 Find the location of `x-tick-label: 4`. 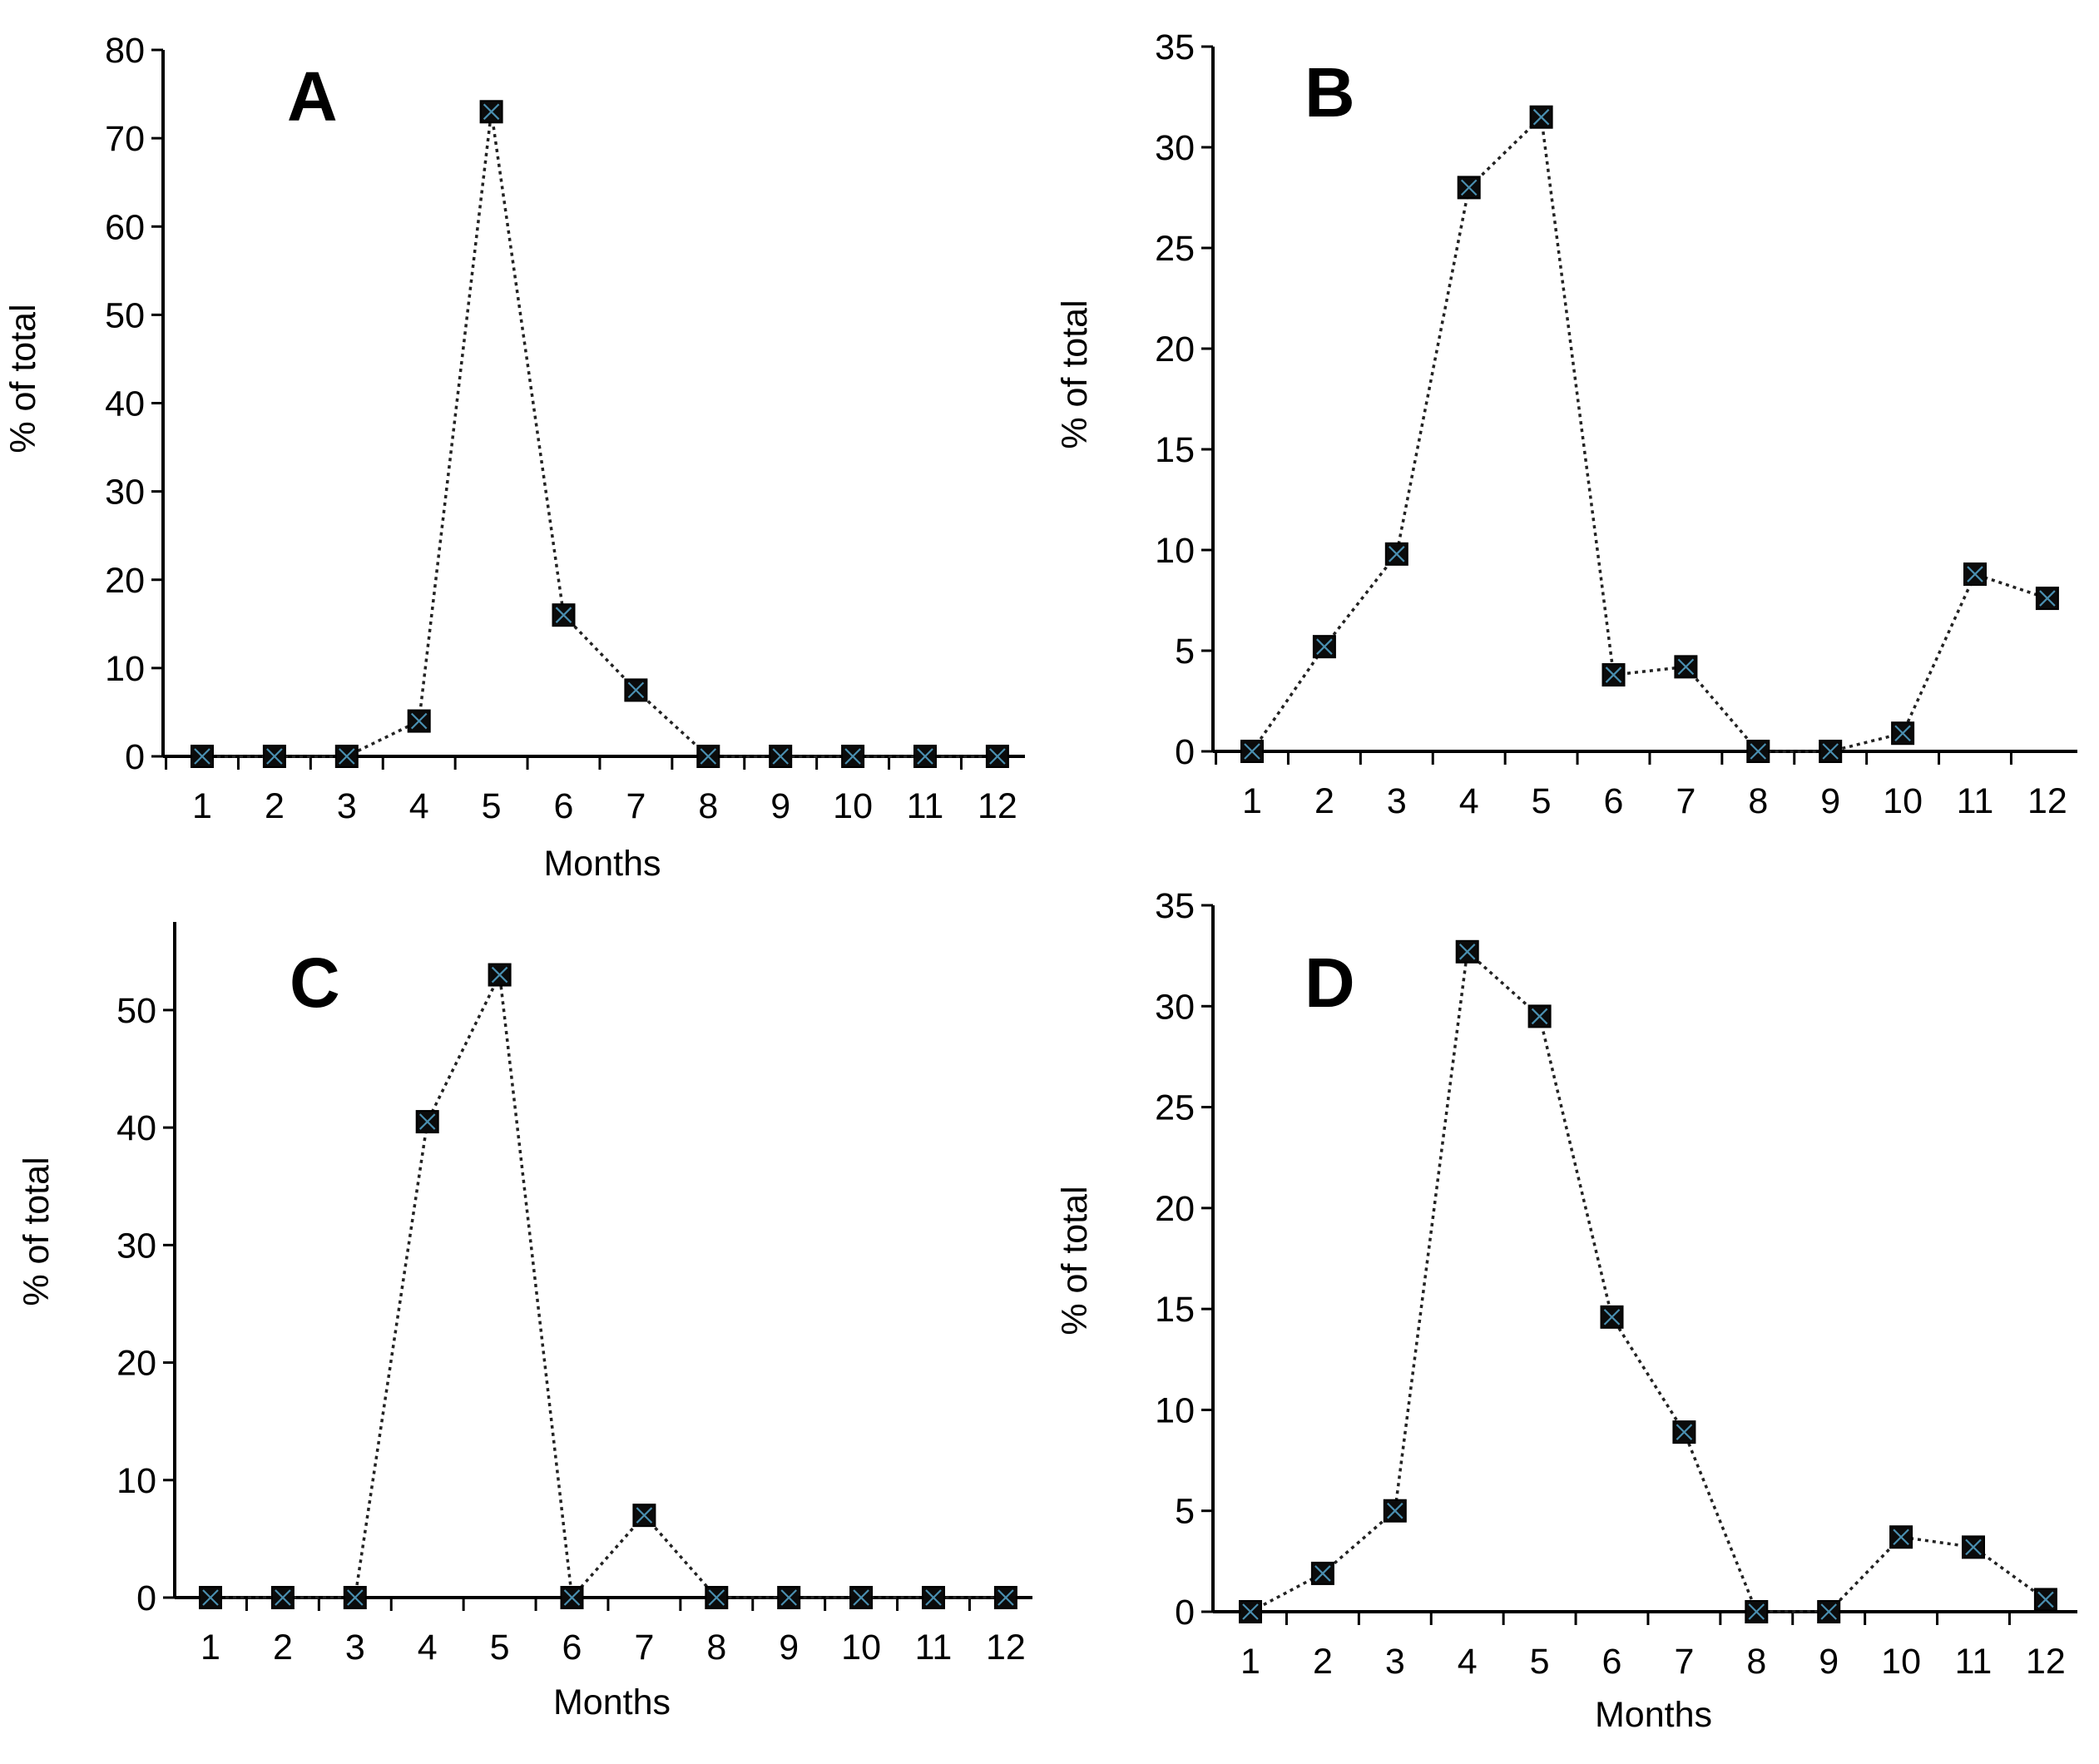

x-tick-label: 4 is located at coordinates (419, 806).